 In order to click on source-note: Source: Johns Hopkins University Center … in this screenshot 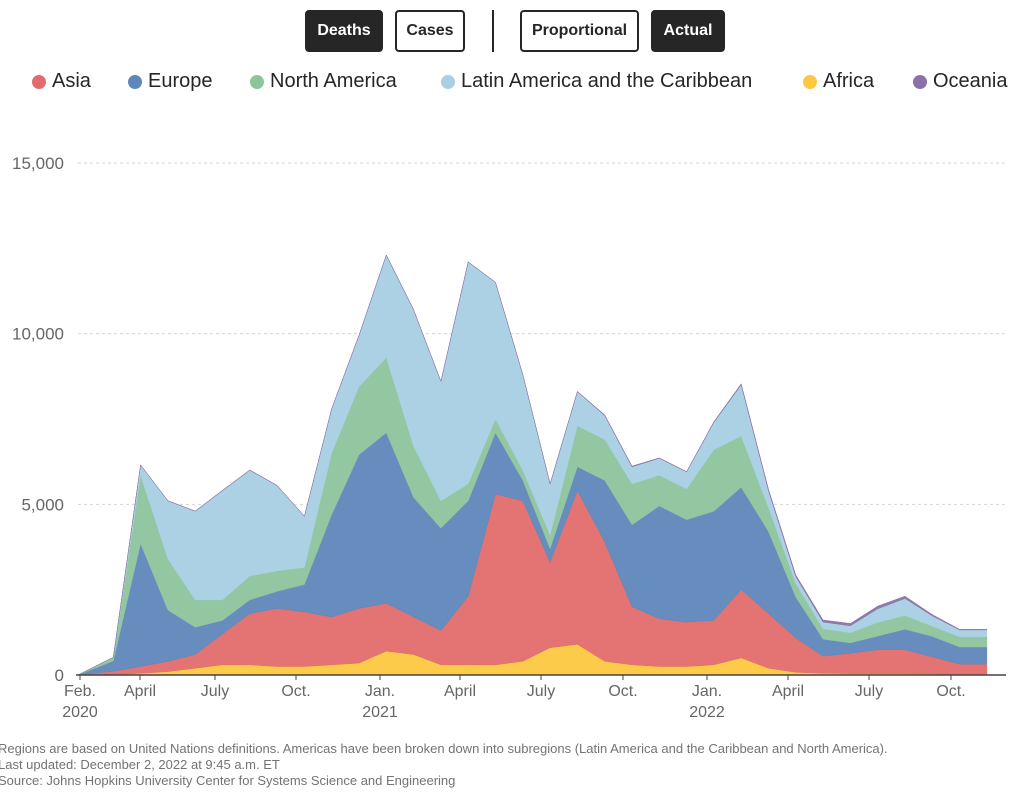, I will do `click(228, 780)`.